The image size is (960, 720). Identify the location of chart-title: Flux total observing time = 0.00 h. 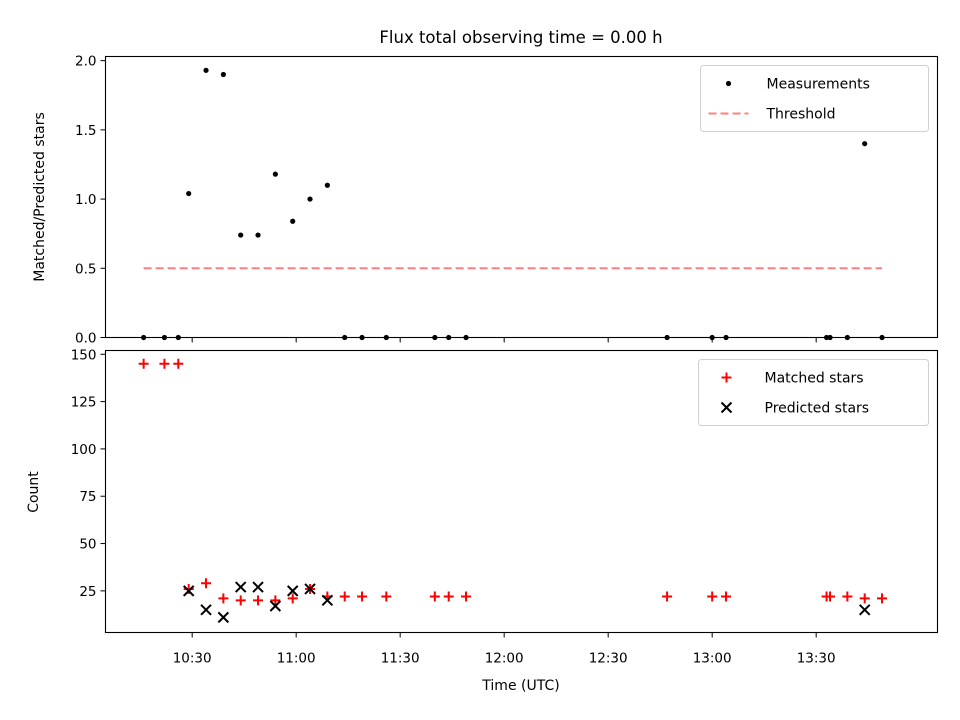
(520, 37).